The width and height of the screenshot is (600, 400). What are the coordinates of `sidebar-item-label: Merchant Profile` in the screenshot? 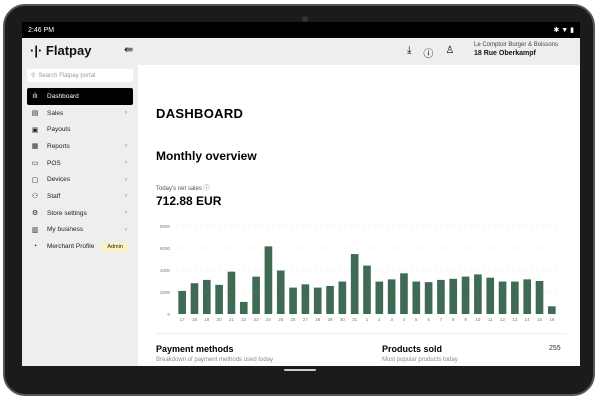 It's located at (71, 247).